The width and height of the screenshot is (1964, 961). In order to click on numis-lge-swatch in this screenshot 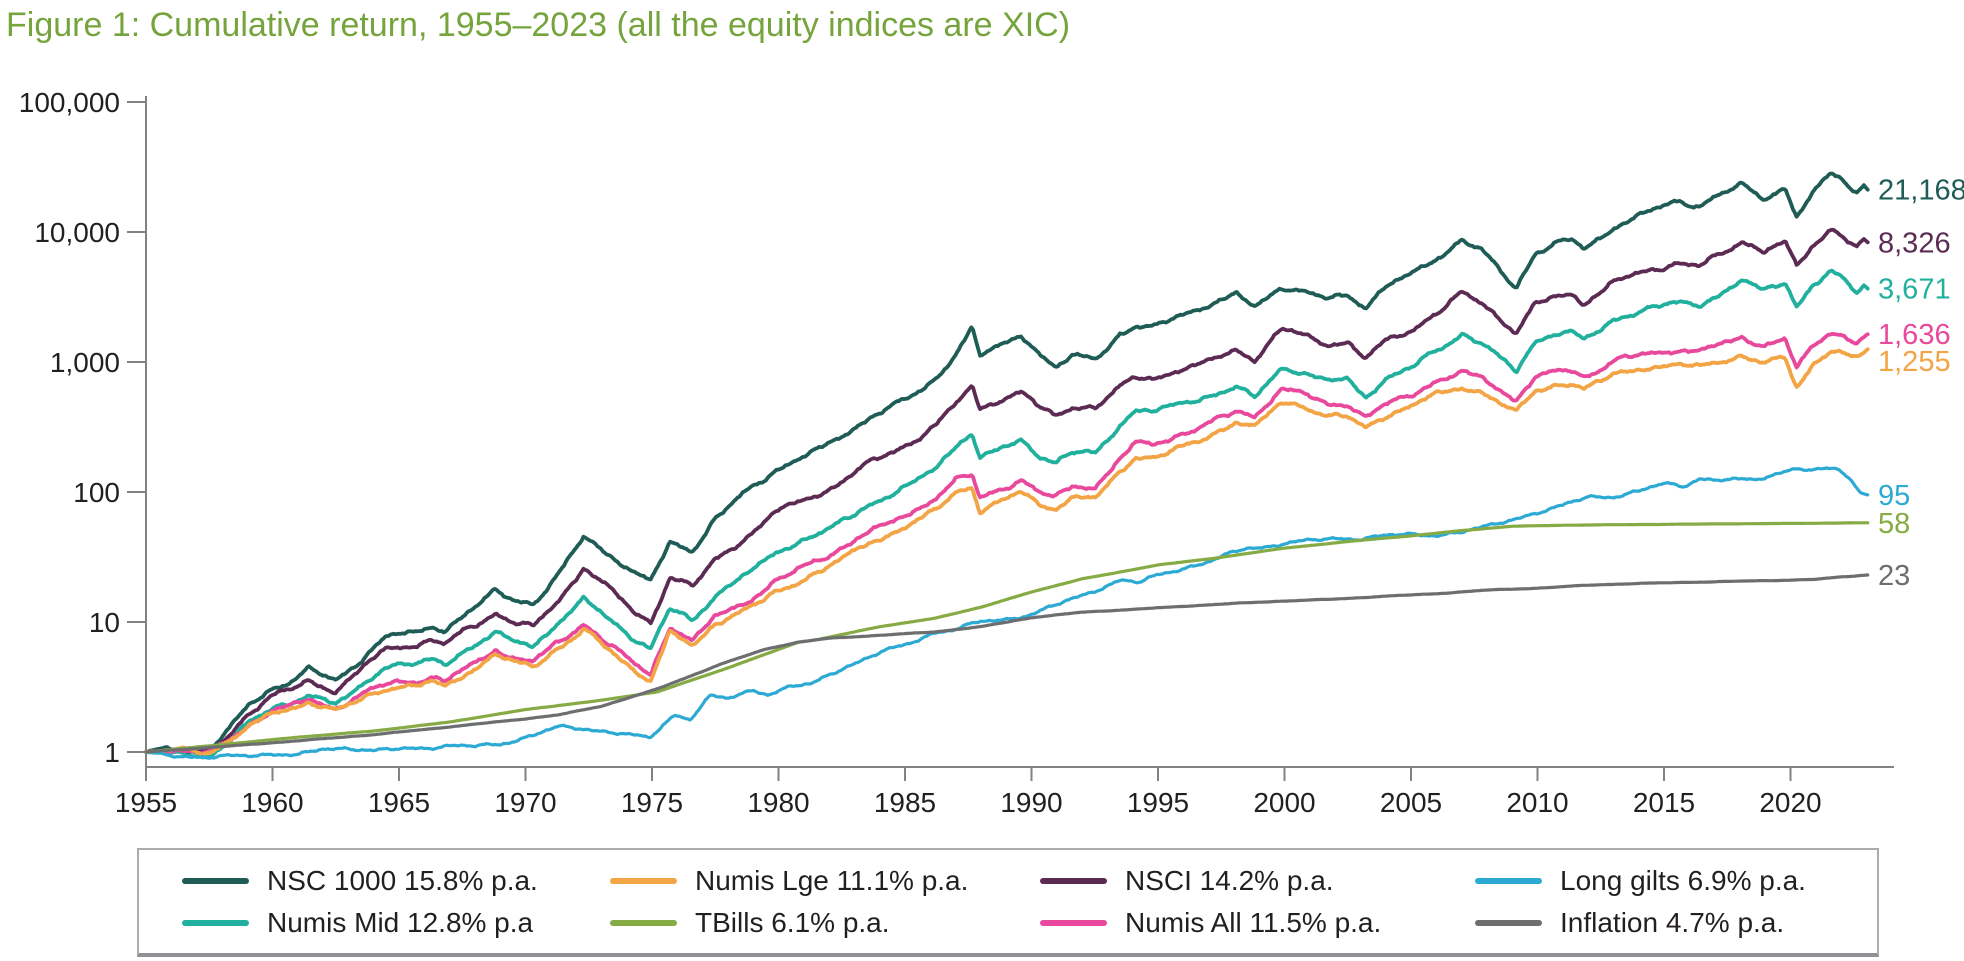, I will do `click(643, 881)`.